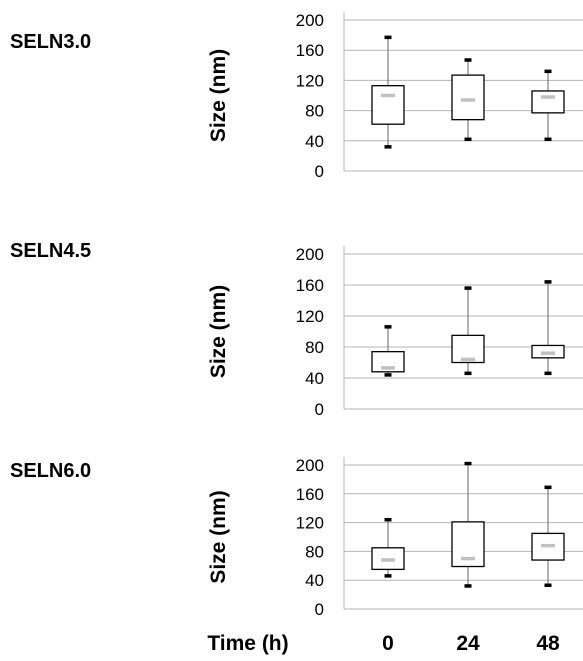 This screenshot has height=661, width=583. I want to click on x-axis-label: Time (h), so click(247, 643).